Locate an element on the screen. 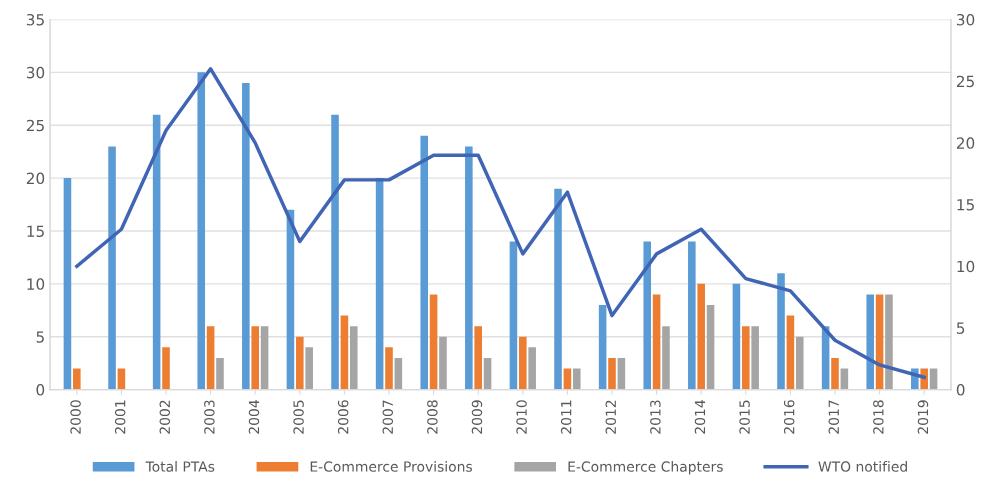 The height and width of the screenshot is (487, 1001). y2-tick-label: 5 is located at coordinates (960, 328).